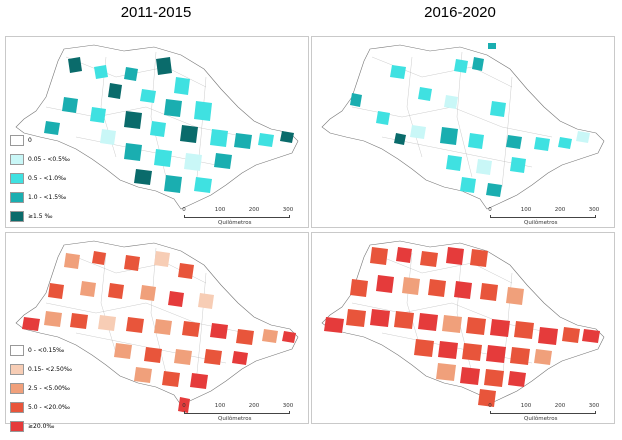  I want to click on legend-label: 0.15- <2.50‰, so click(50, 369).